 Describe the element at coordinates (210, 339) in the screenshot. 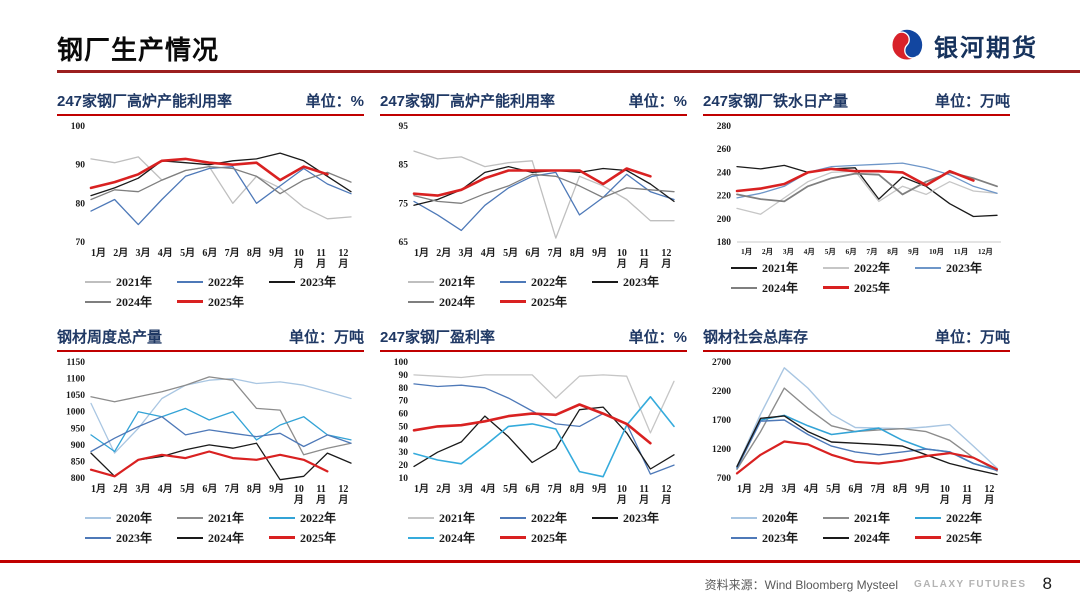

I see `chart-header: 钢材周度总产量 单位：万吨` at that location.